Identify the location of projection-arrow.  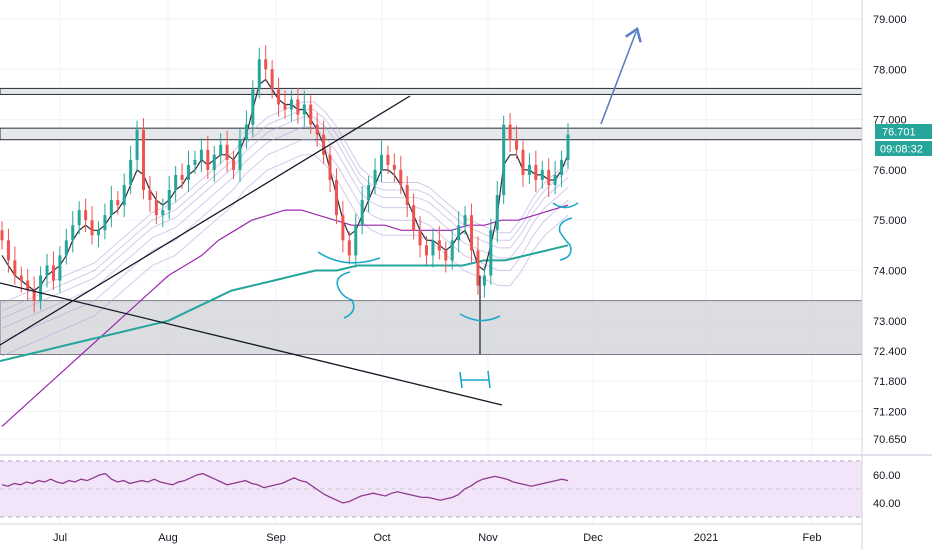
(621, 75).